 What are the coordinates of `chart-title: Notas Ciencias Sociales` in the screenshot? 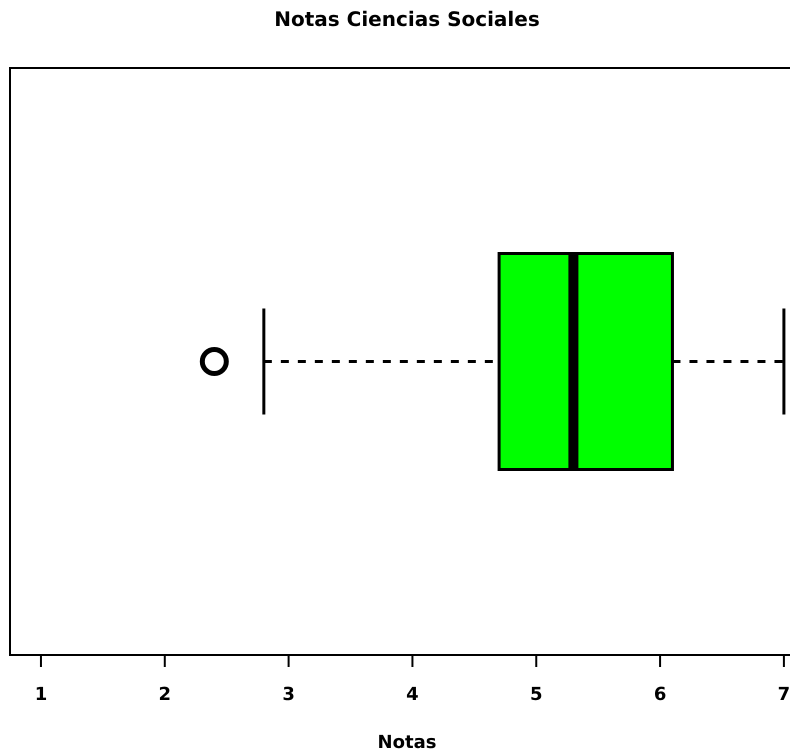 It's located at (407, 19).